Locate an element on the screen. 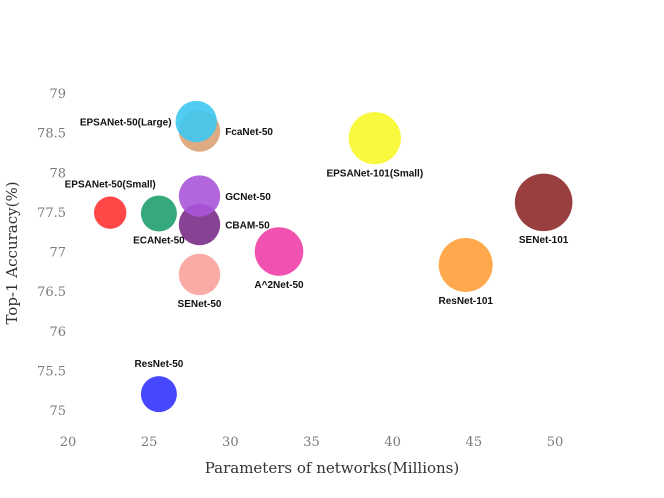  bubble-label: ResNet-101 is located at coordinates (465, 301).